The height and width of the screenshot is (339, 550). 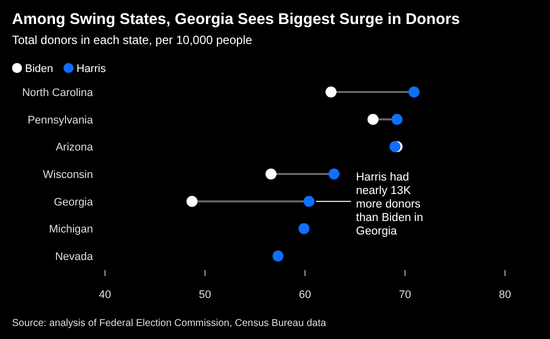 I want to click on chart-subtitle: Total donors in each state, per 10,000 people, so click(x=132, y=40).